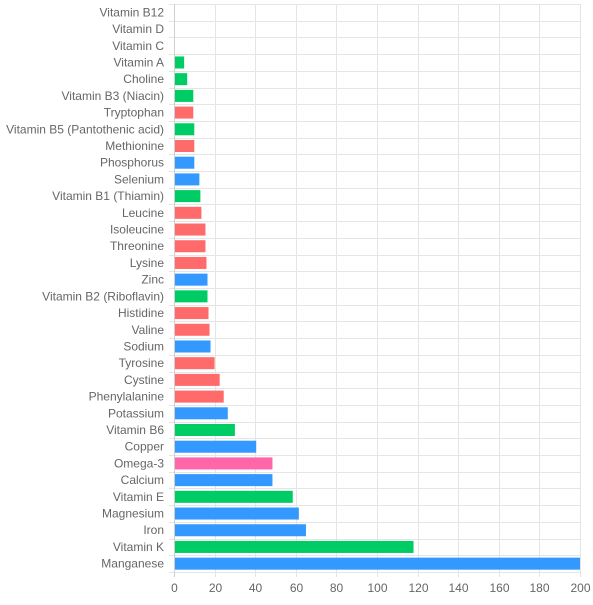 The height and width of the screenshot is (605, 593). Describe the element at coordinates (138, 29) in the screenshot. I see `category-label: Vitamin D` at that location.